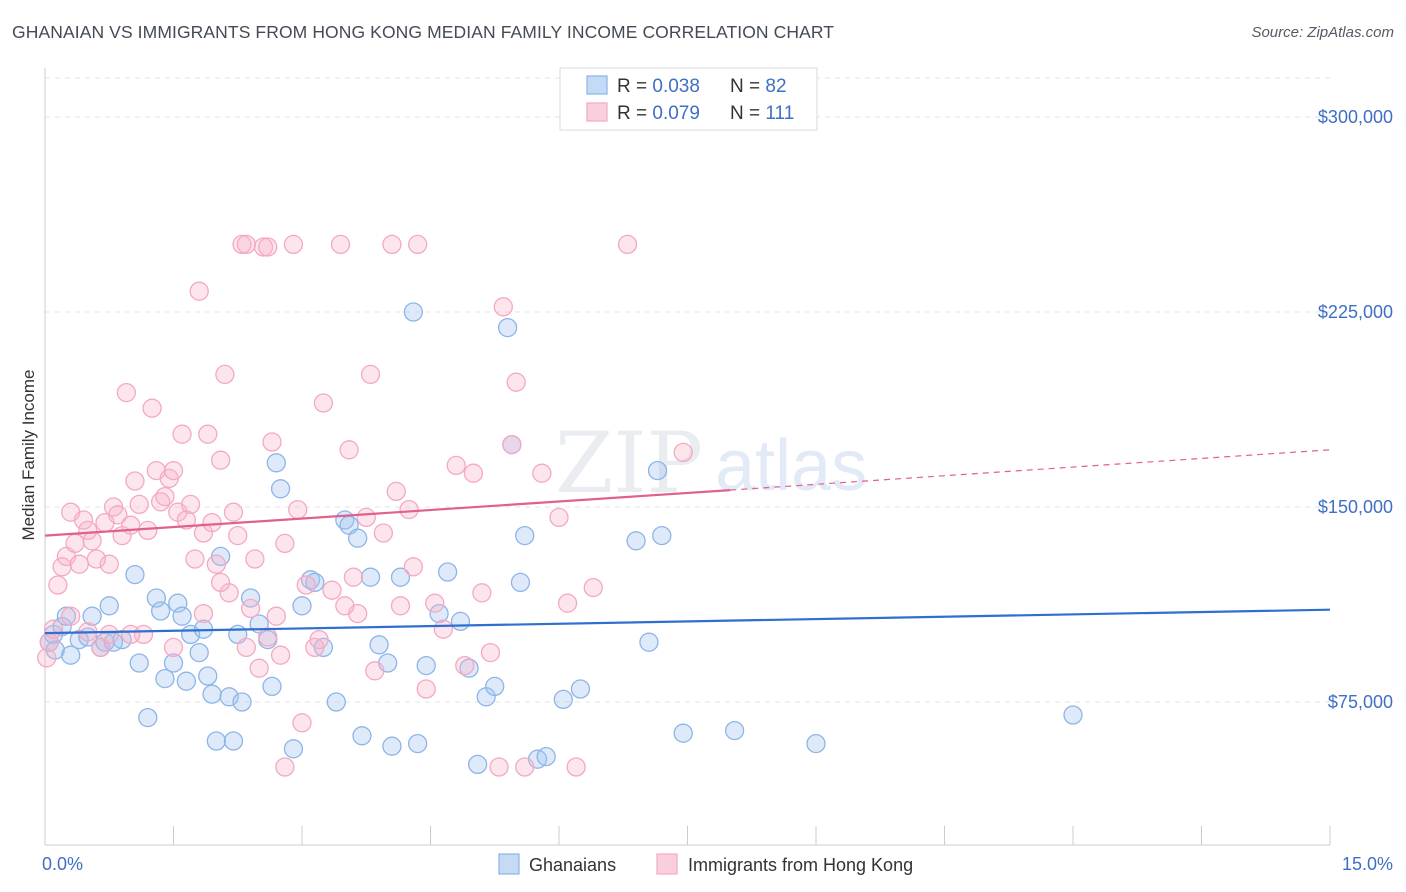 This screenshot has height=892, width=1406. I want to click on legend-n-label-1: N =, so click(747, 113).